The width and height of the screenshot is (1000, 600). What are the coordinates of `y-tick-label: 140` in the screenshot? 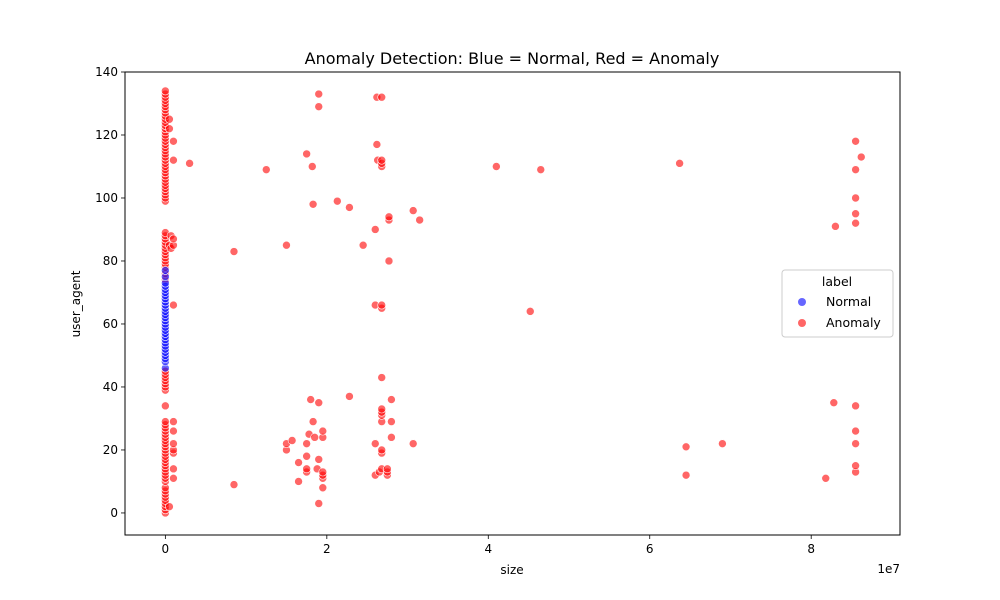 It's located at (106, 72).